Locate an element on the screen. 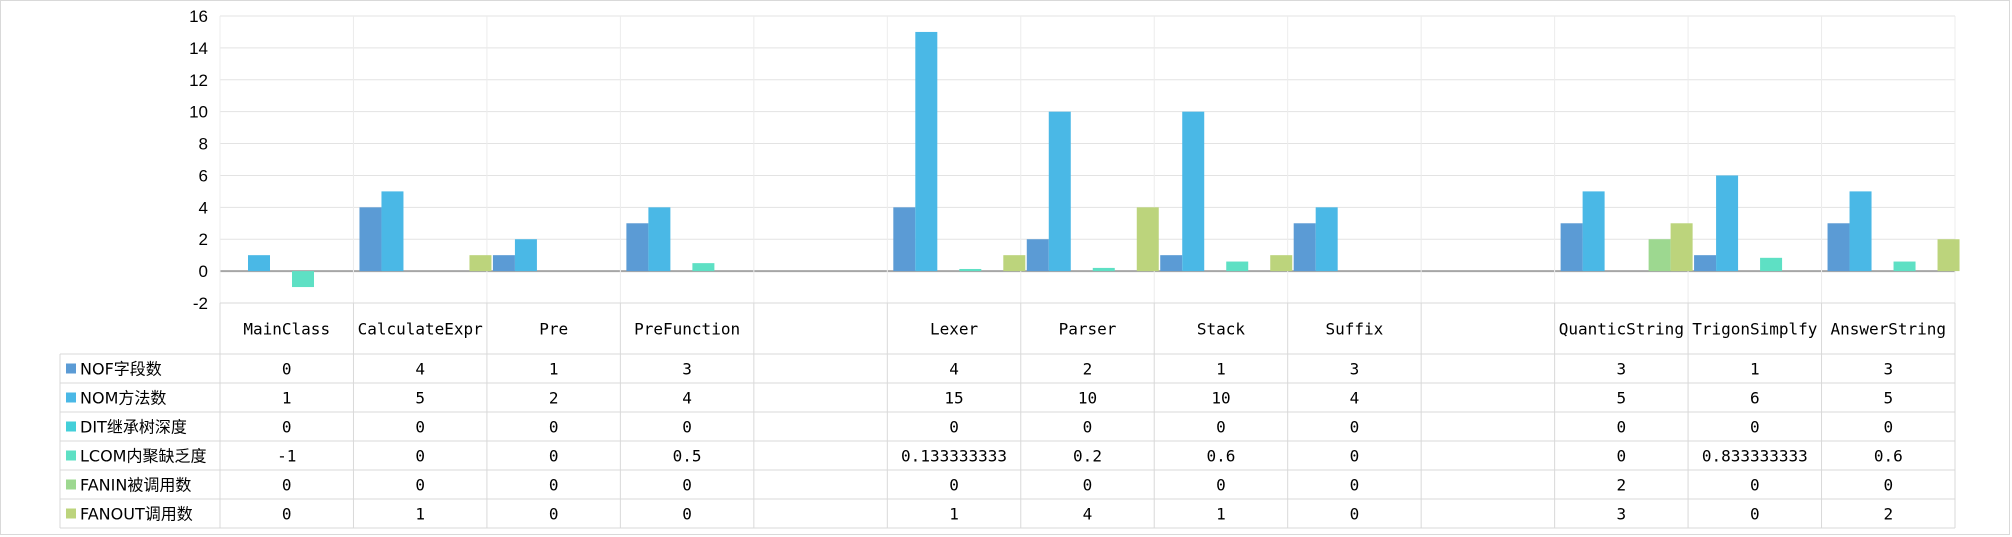 The width and height of the screenshot is (2012, 537). y-tick-label: 2 is located at coordinates (203, 239).